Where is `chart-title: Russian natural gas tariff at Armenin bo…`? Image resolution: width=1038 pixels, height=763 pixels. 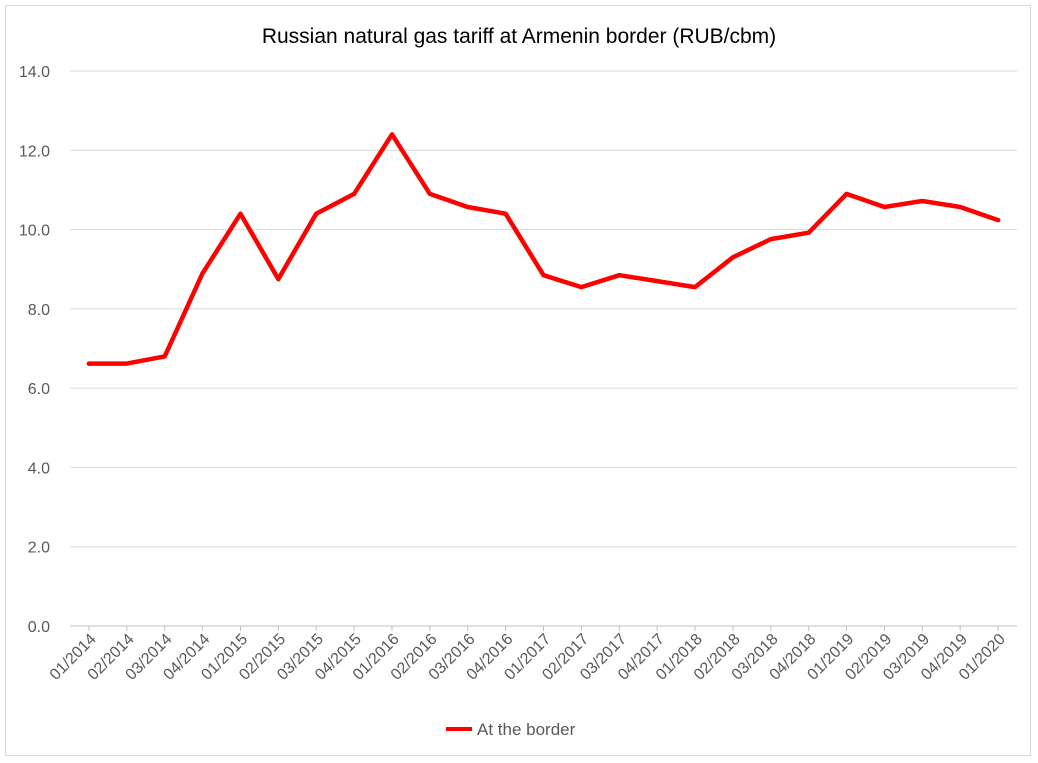
chart-title: Russian natural gas tariff at Armenin bo… is located at coordinates (519, 36).